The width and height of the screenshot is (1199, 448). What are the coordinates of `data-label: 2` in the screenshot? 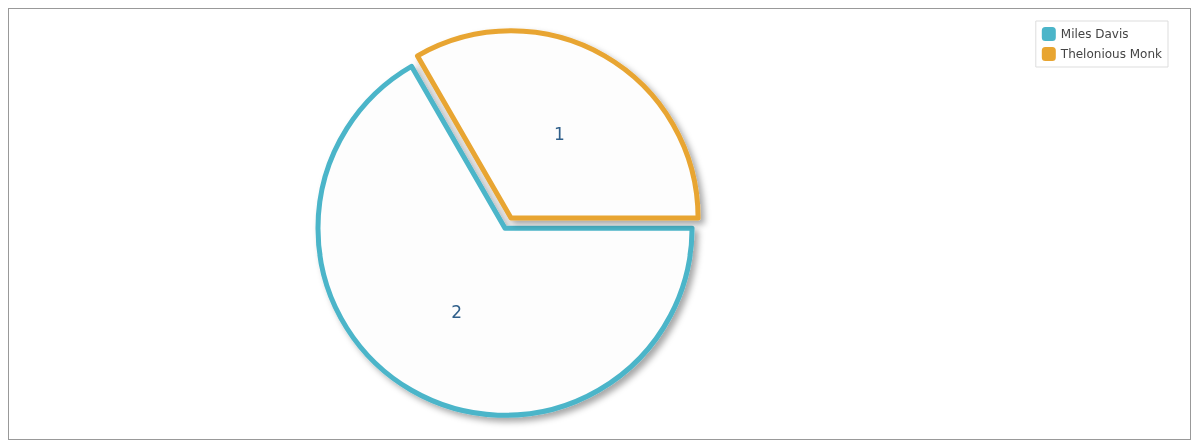 It's located at (457, 311).